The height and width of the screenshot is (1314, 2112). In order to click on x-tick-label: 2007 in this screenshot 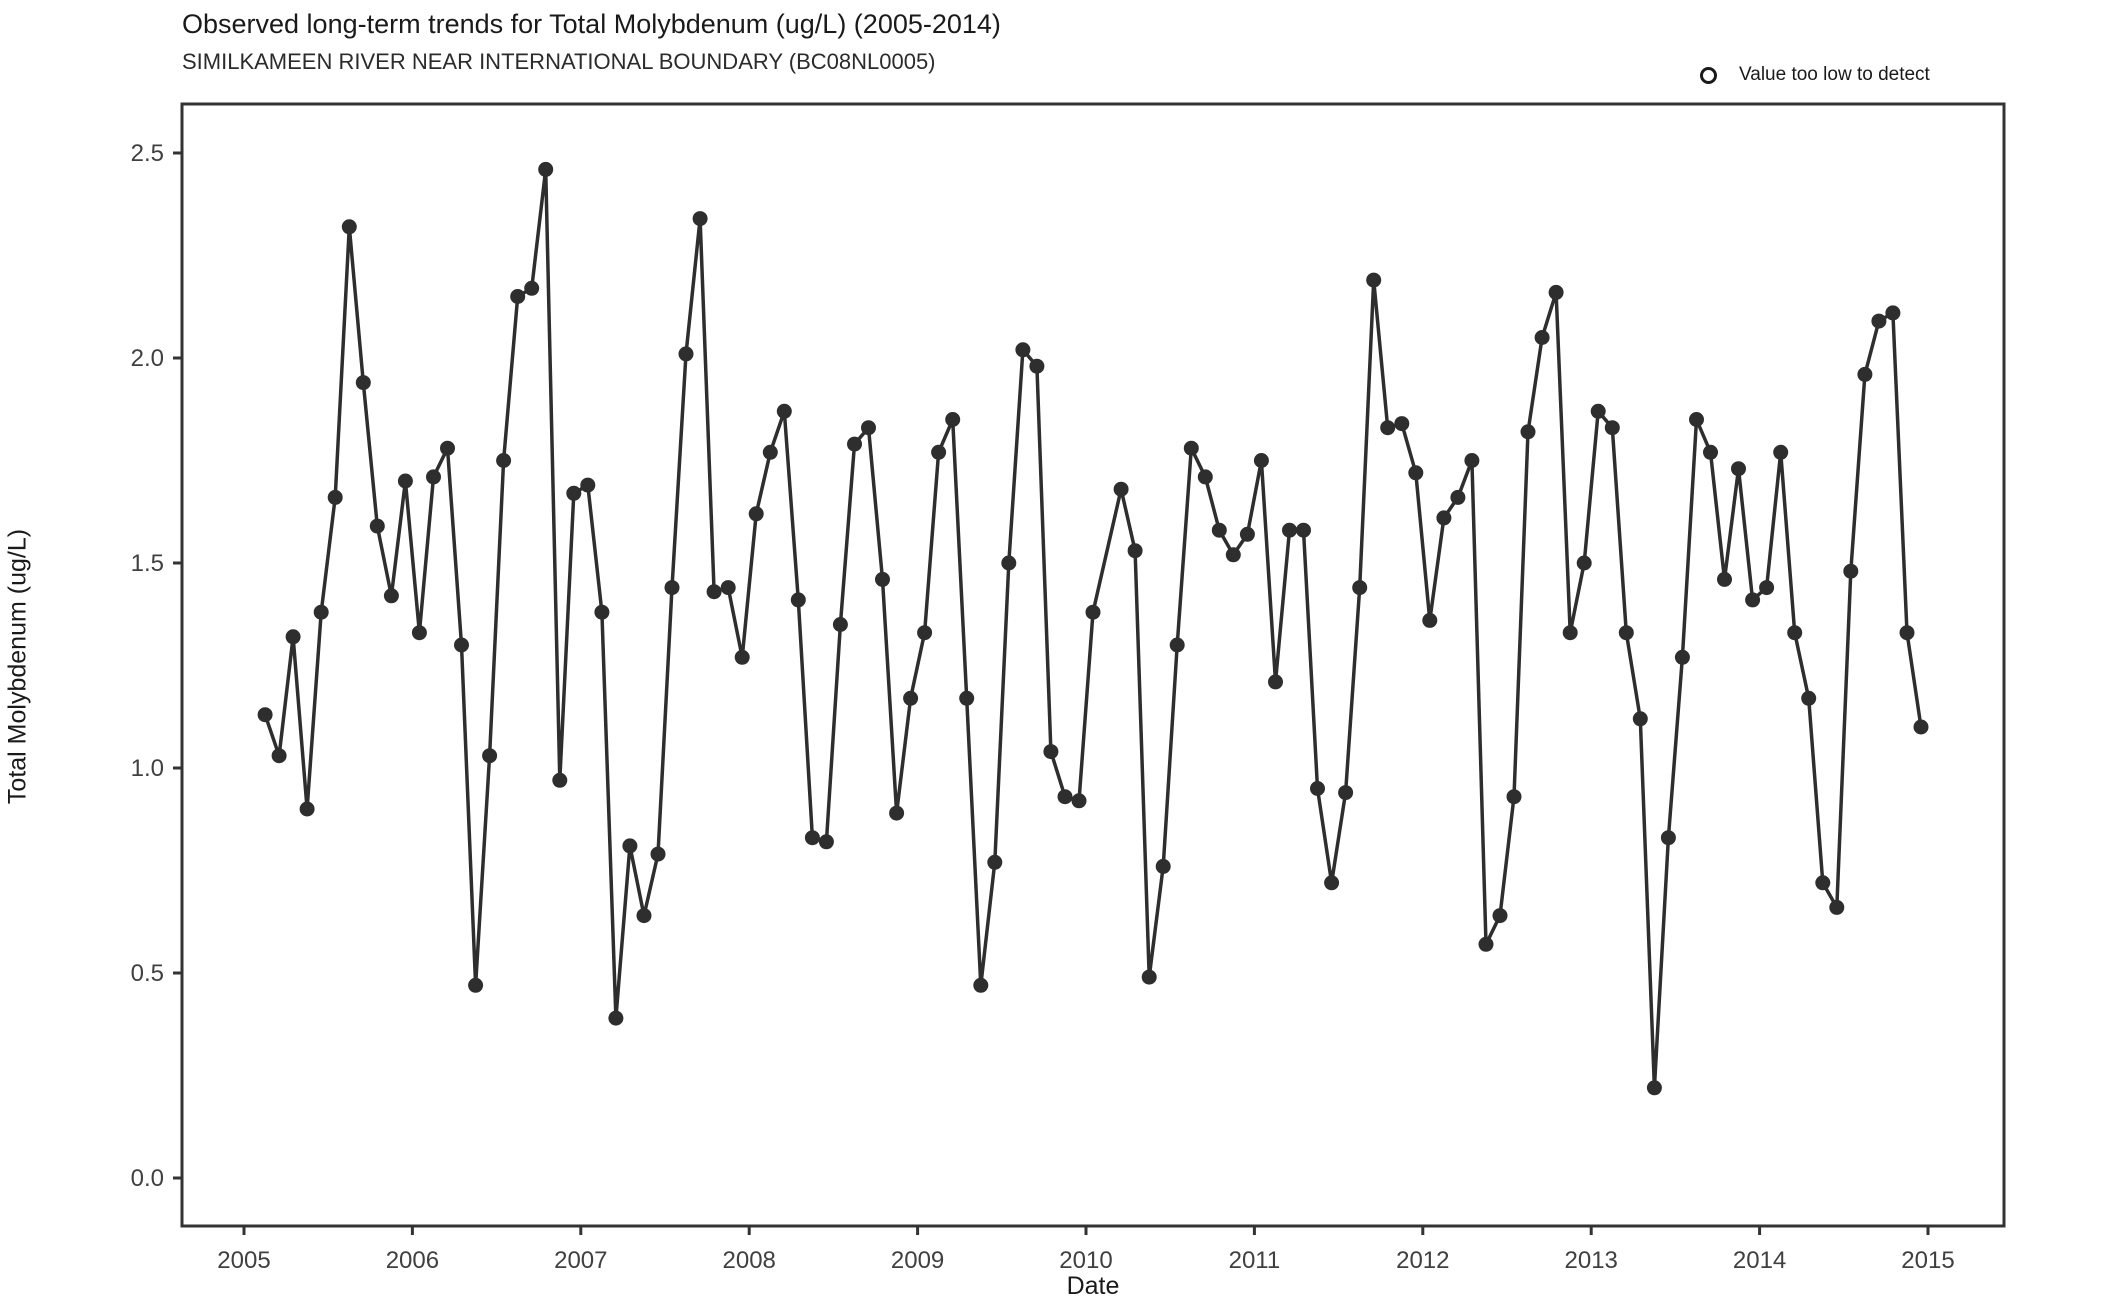, I will do `click(580, 1260)`.